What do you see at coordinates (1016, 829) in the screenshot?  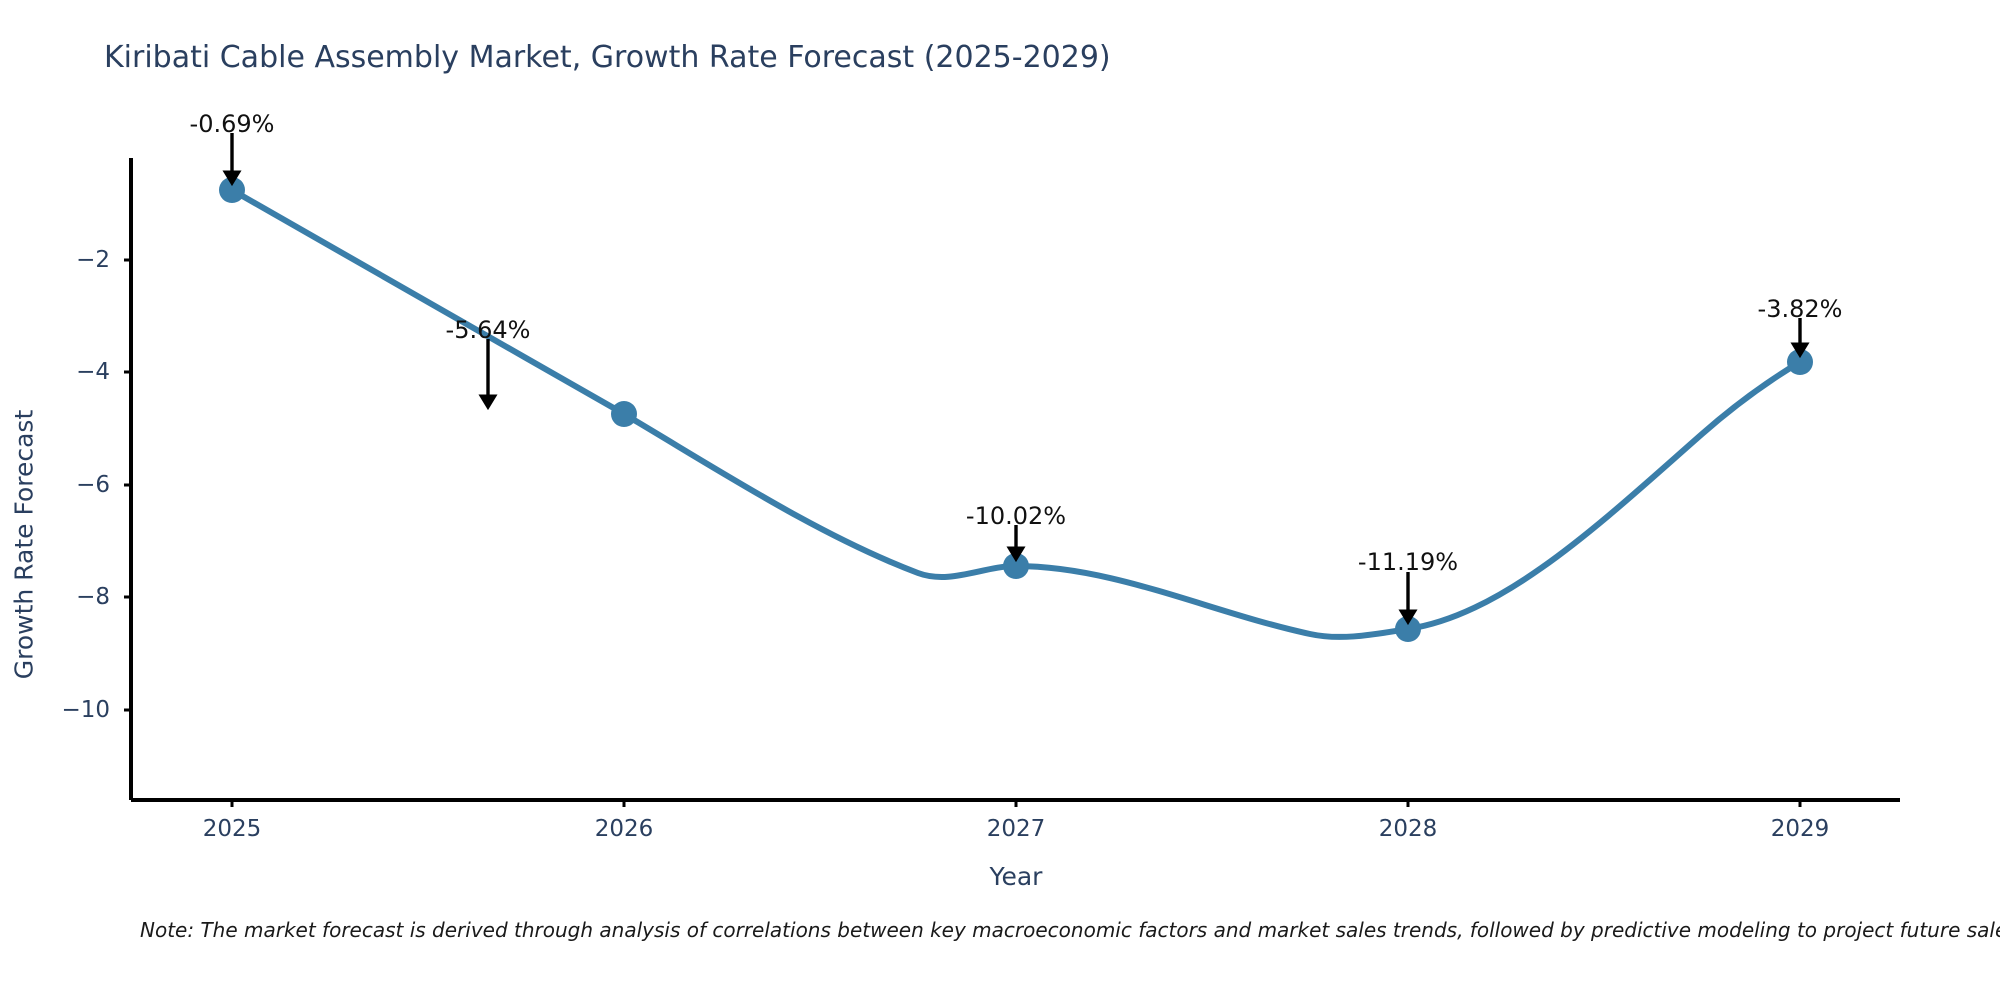 I see `x-tick-label: 2027` at bounding box center [1016, 829].